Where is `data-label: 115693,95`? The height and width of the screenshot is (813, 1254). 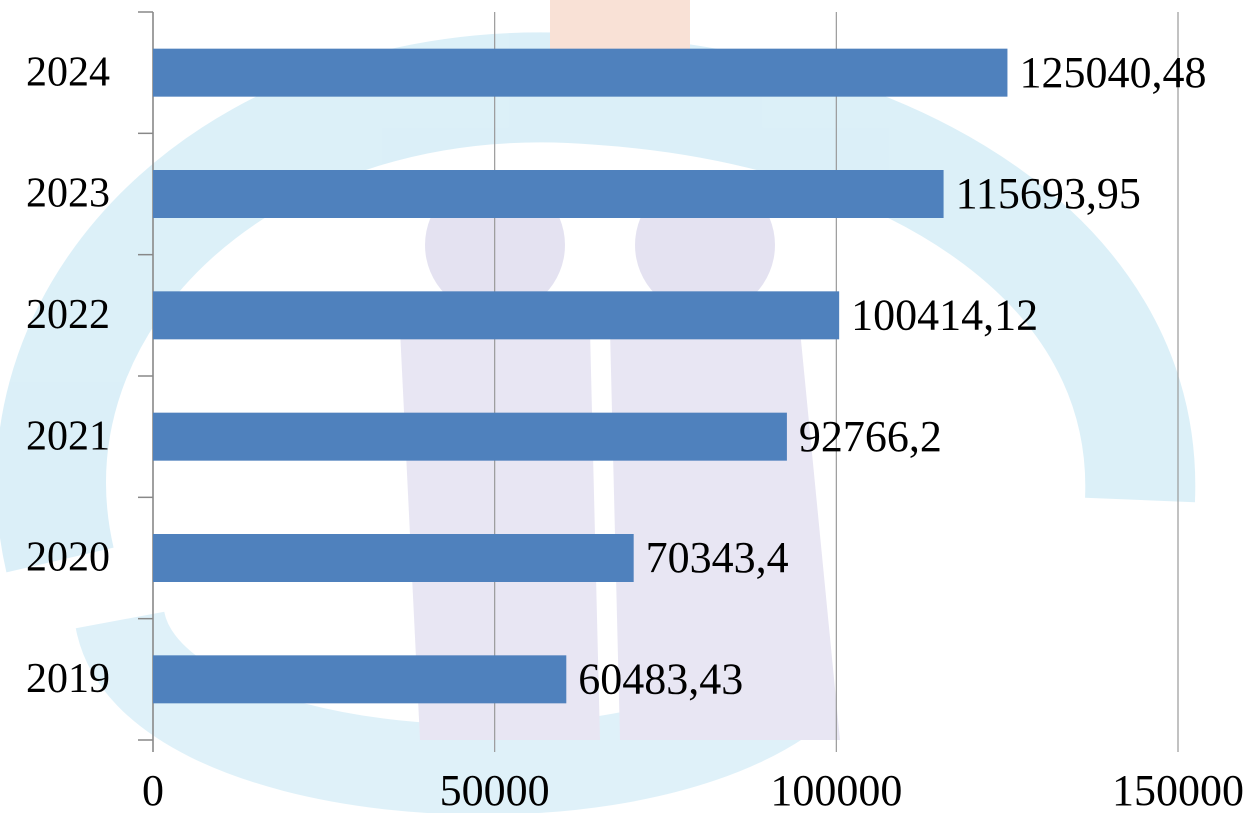 data-label: 115693,95 is located at coordinates (1048, 193).